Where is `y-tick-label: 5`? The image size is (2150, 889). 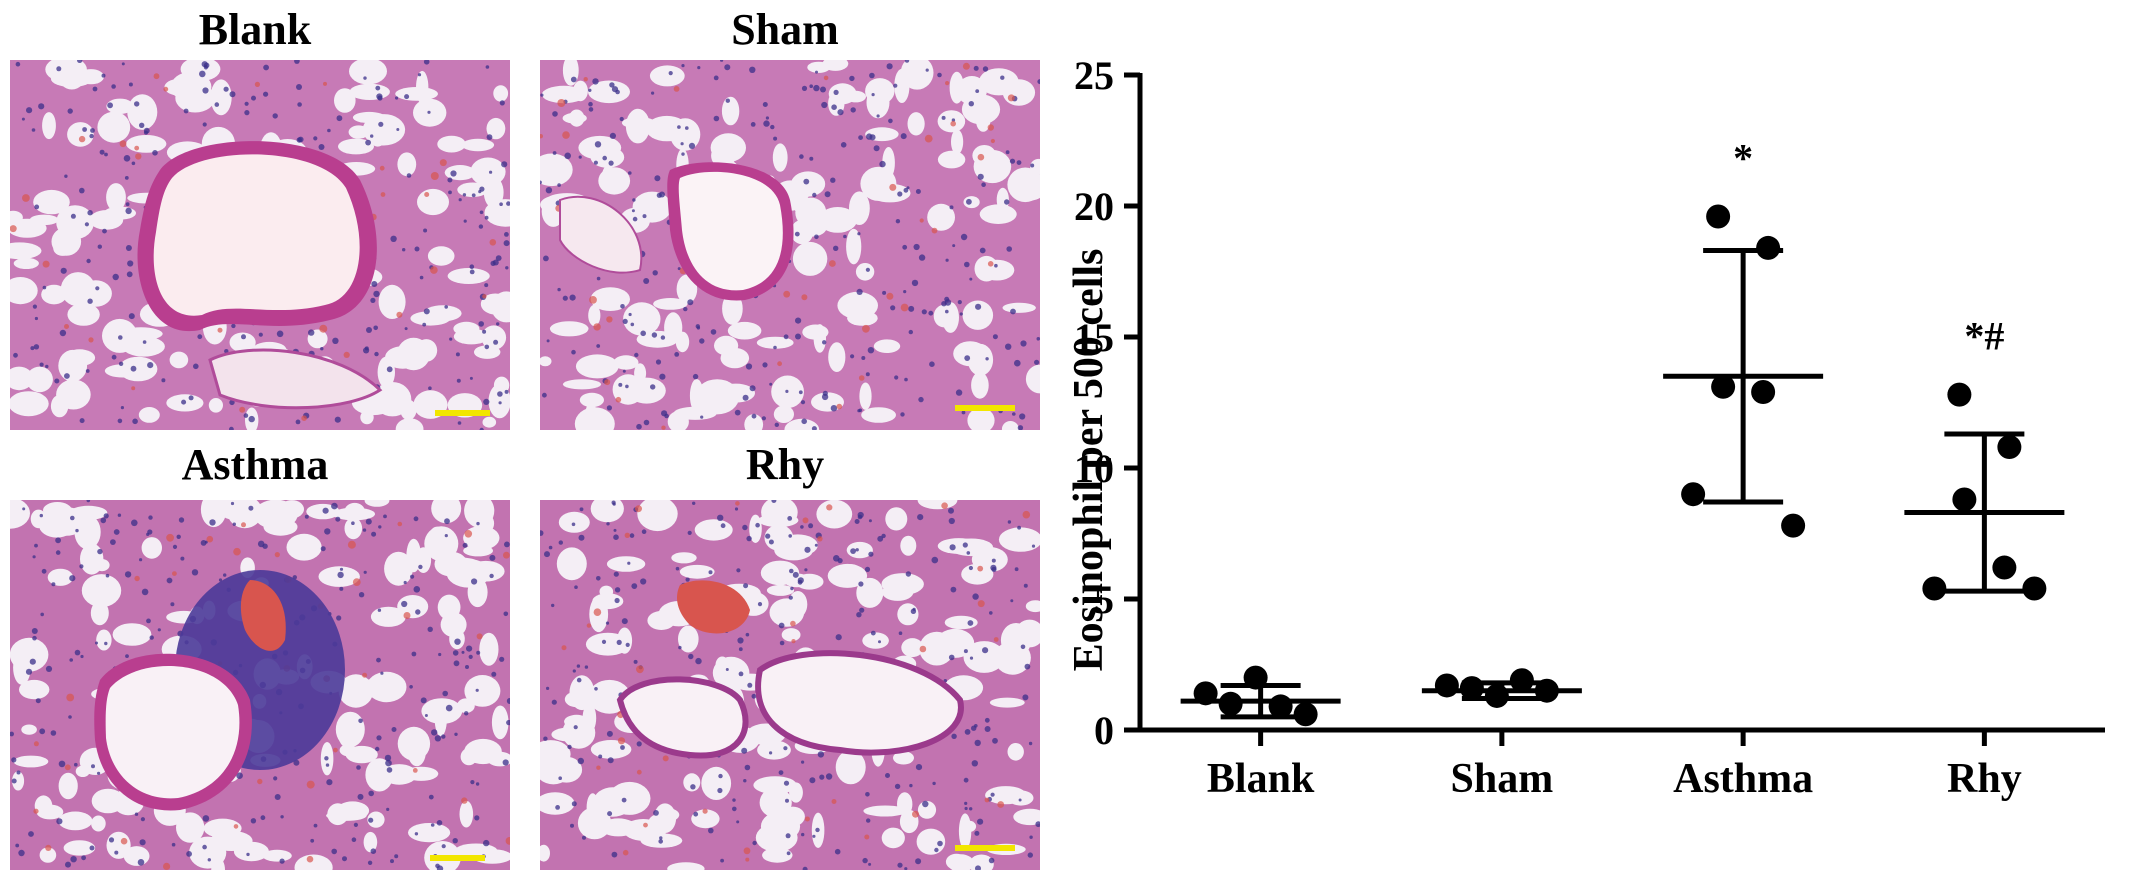 y-tick-label: 5 is located at coordinates (1104, 599).